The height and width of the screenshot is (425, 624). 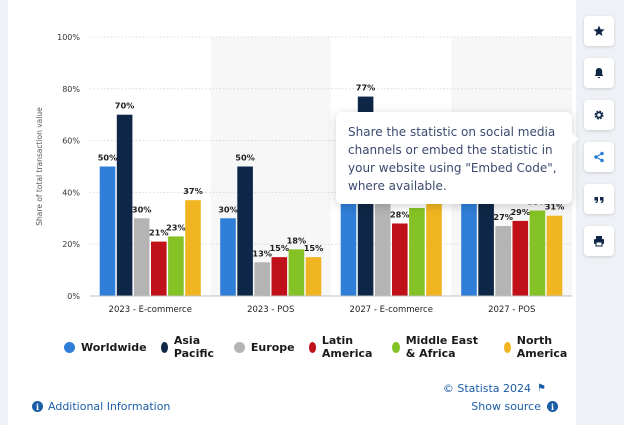 I want to click on legend-label: Latin America, so click(x=347, y=347).